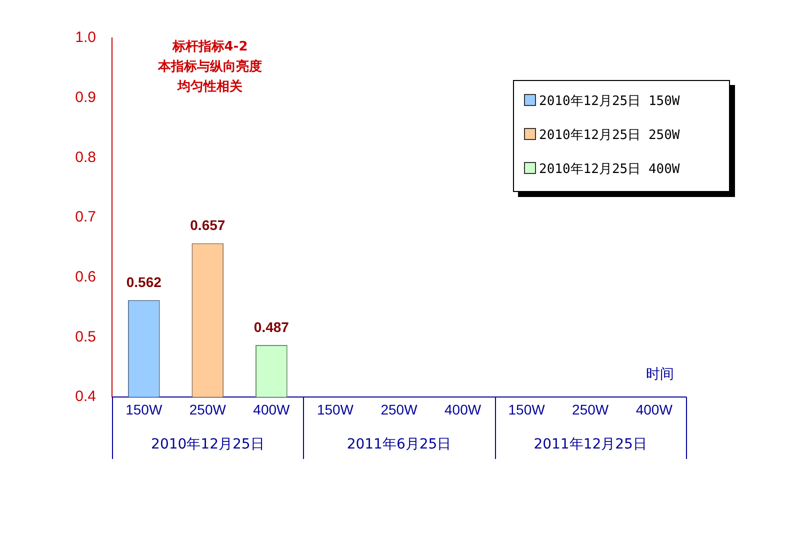  What do you see at coordinates (85, 157) in the screenshot?
I see `y-tick-label: 0.8` at bounding box center [85, 157].